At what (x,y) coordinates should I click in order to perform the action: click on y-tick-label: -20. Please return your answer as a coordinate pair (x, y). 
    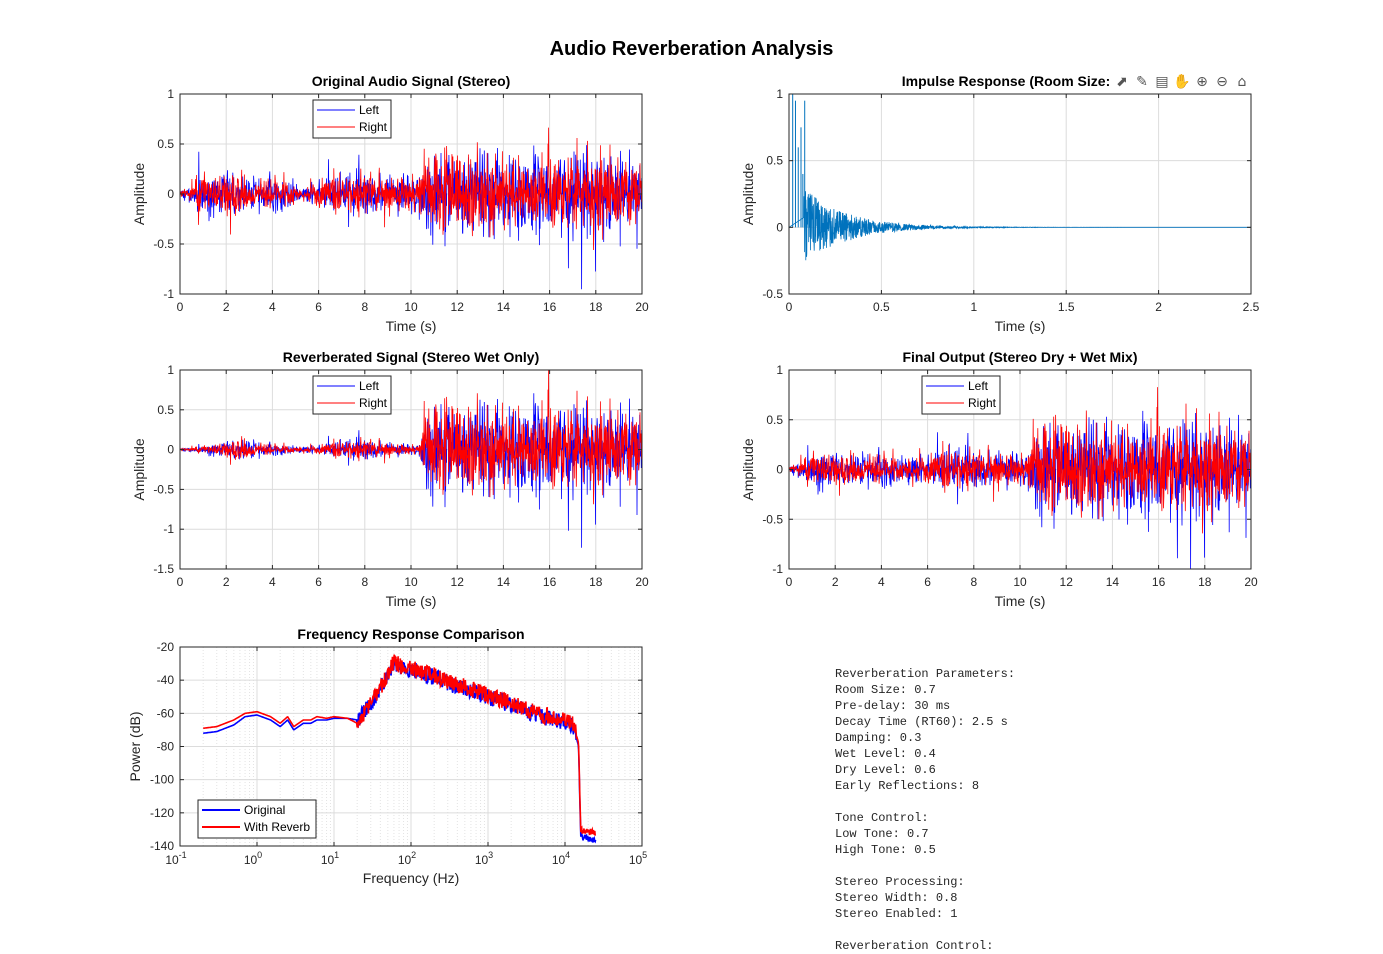
    Looking at the image, I should click on (166, 647).